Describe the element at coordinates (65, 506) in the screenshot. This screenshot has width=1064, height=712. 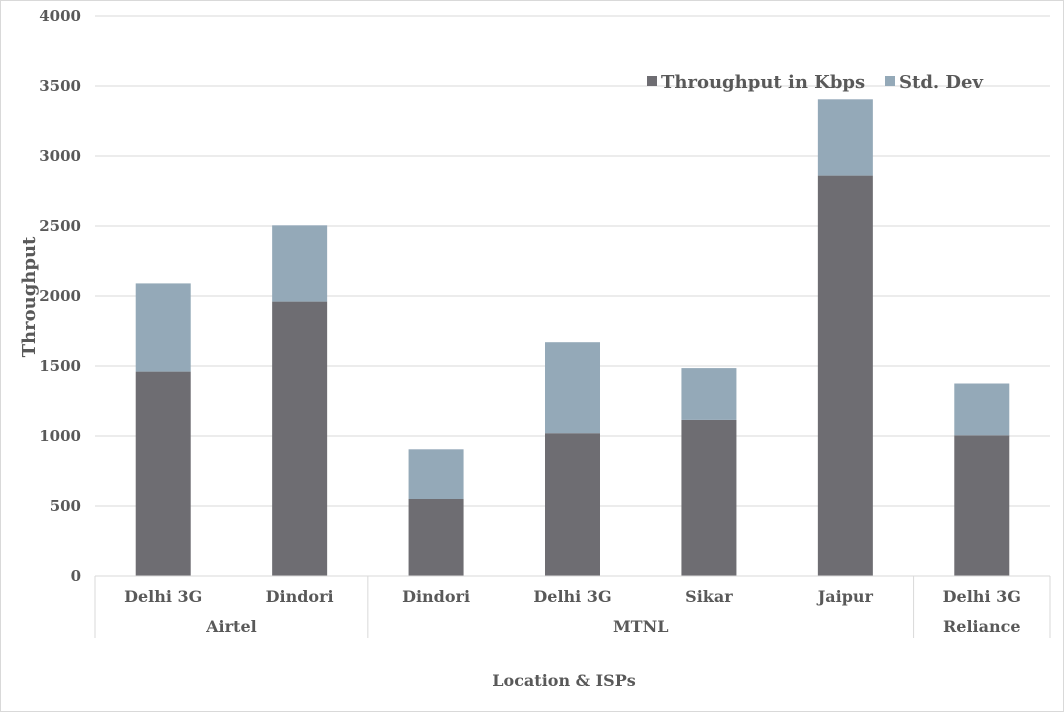
I see `y-tick-label: 500` at that location.